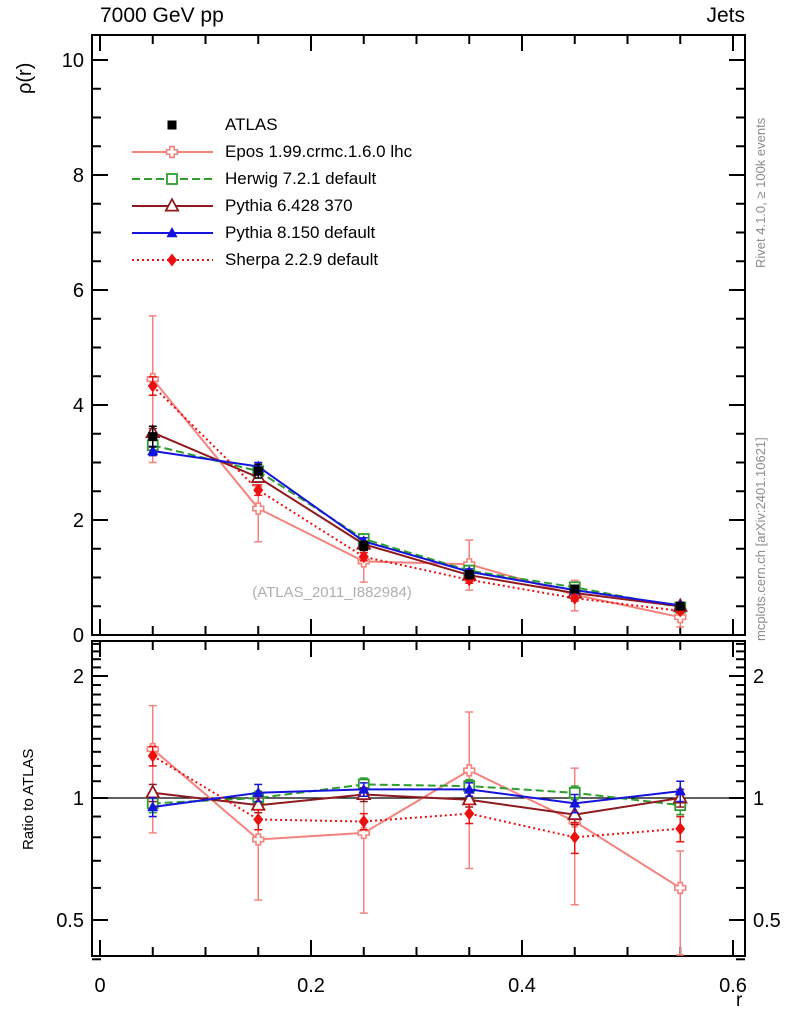  Describe the element at coordinates (302, 259) in the screenshot. I see `legend-label: Sherpa 2.2.9 default` at that location.